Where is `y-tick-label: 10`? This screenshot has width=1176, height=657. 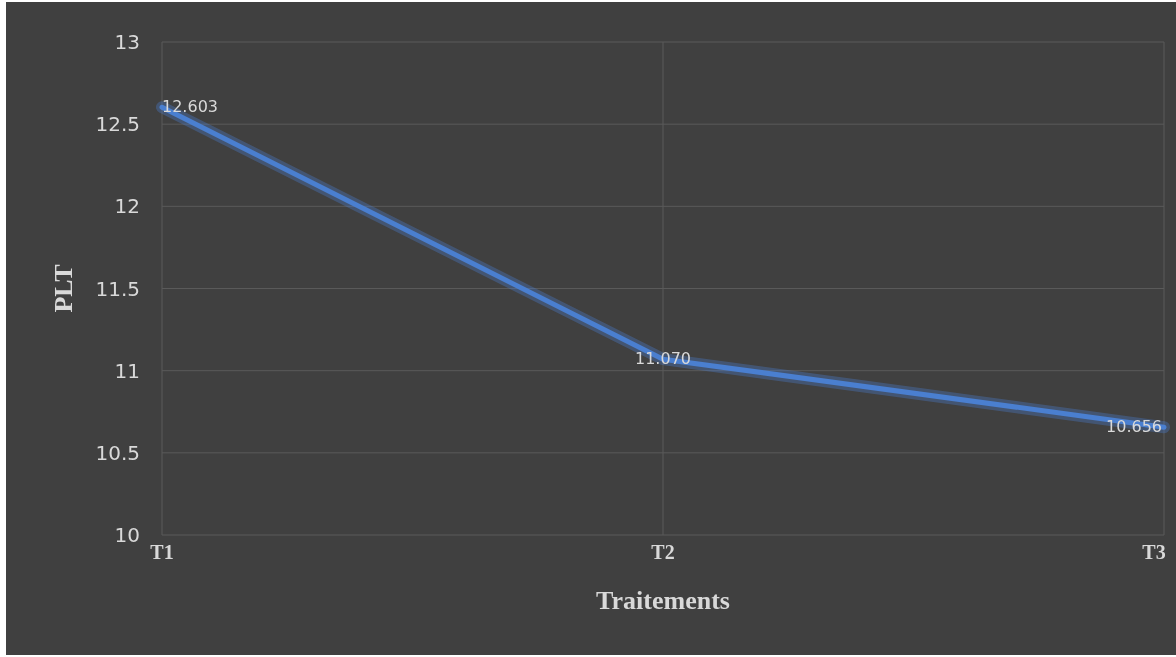
y-tick-label: 10 is located at coordinates (127, 535).